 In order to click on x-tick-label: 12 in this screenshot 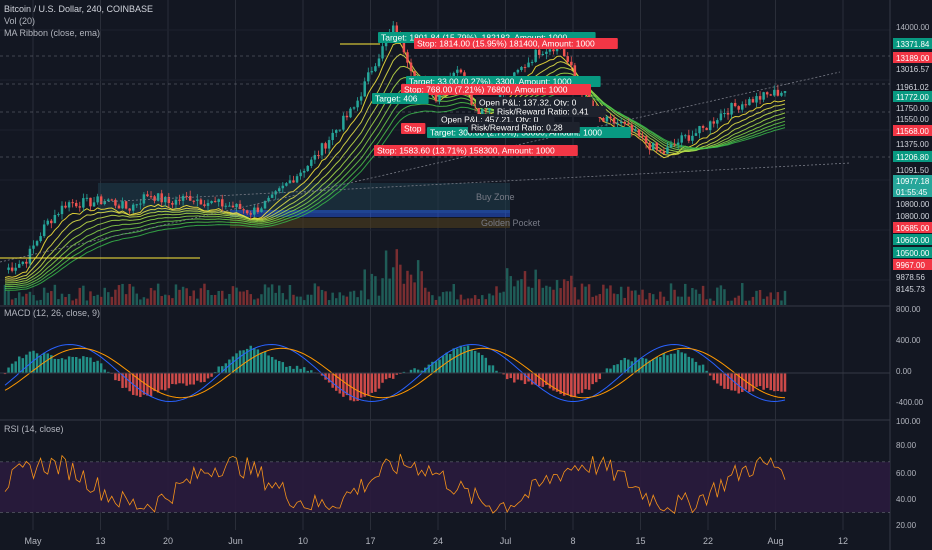, I will do `click(843, 541)`.